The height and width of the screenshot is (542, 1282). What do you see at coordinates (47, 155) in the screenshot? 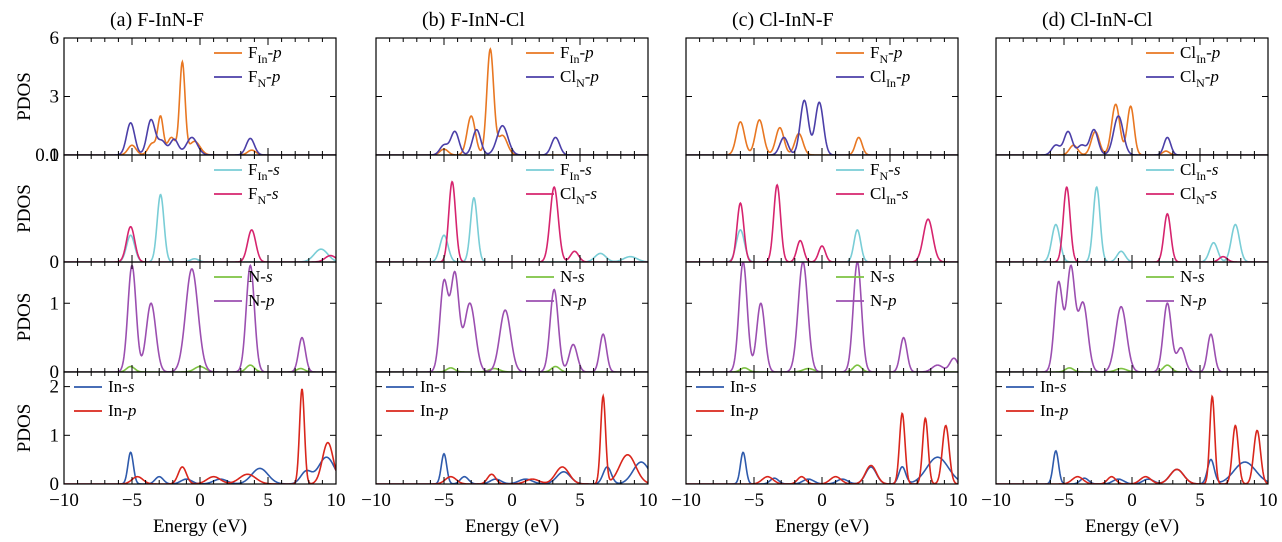
I see `y-tick-label: 0.1` at bounding box center [47, 155].